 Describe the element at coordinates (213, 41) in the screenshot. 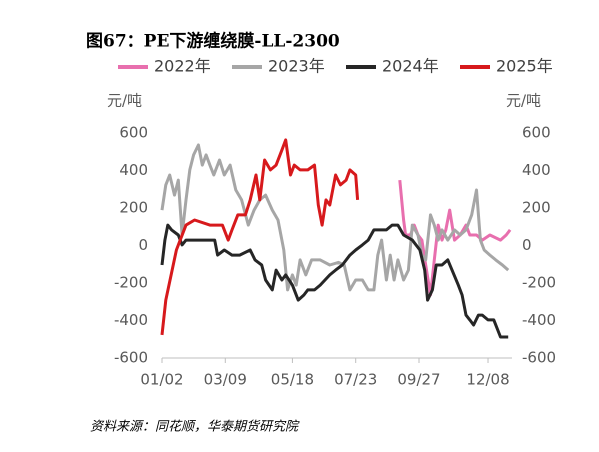

I see `chart-title: 图67：PE下游缠绕膜-LL-2300` at that location.